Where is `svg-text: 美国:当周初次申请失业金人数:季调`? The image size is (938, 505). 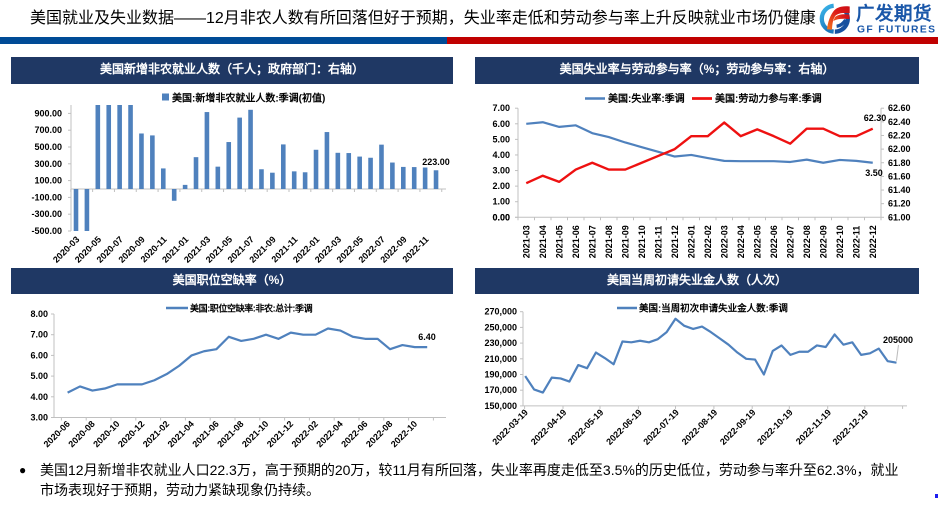
svg-text: 美国:当周初次申请失业金人数:季调 is located at coordinates (713, 309).